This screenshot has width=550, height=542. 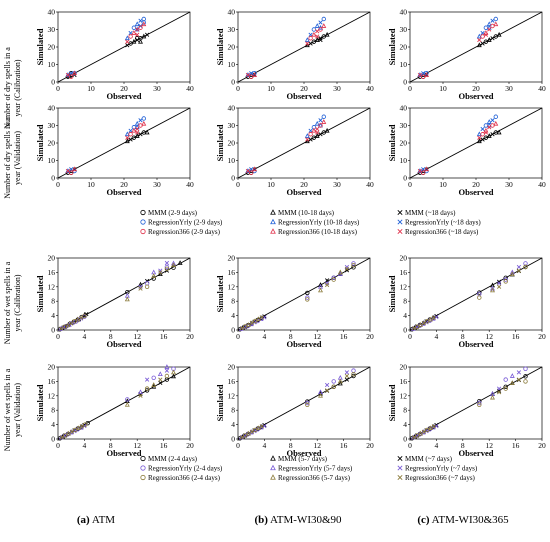 What do you see at coordinates (294, 411) in the screenshot?
I see `panel-wet-validation-ATM-WI30&90: 0 4 8 12 16 20 0 4 8 12 16 20 Observed Simulated` at bounding box center [294, 411].